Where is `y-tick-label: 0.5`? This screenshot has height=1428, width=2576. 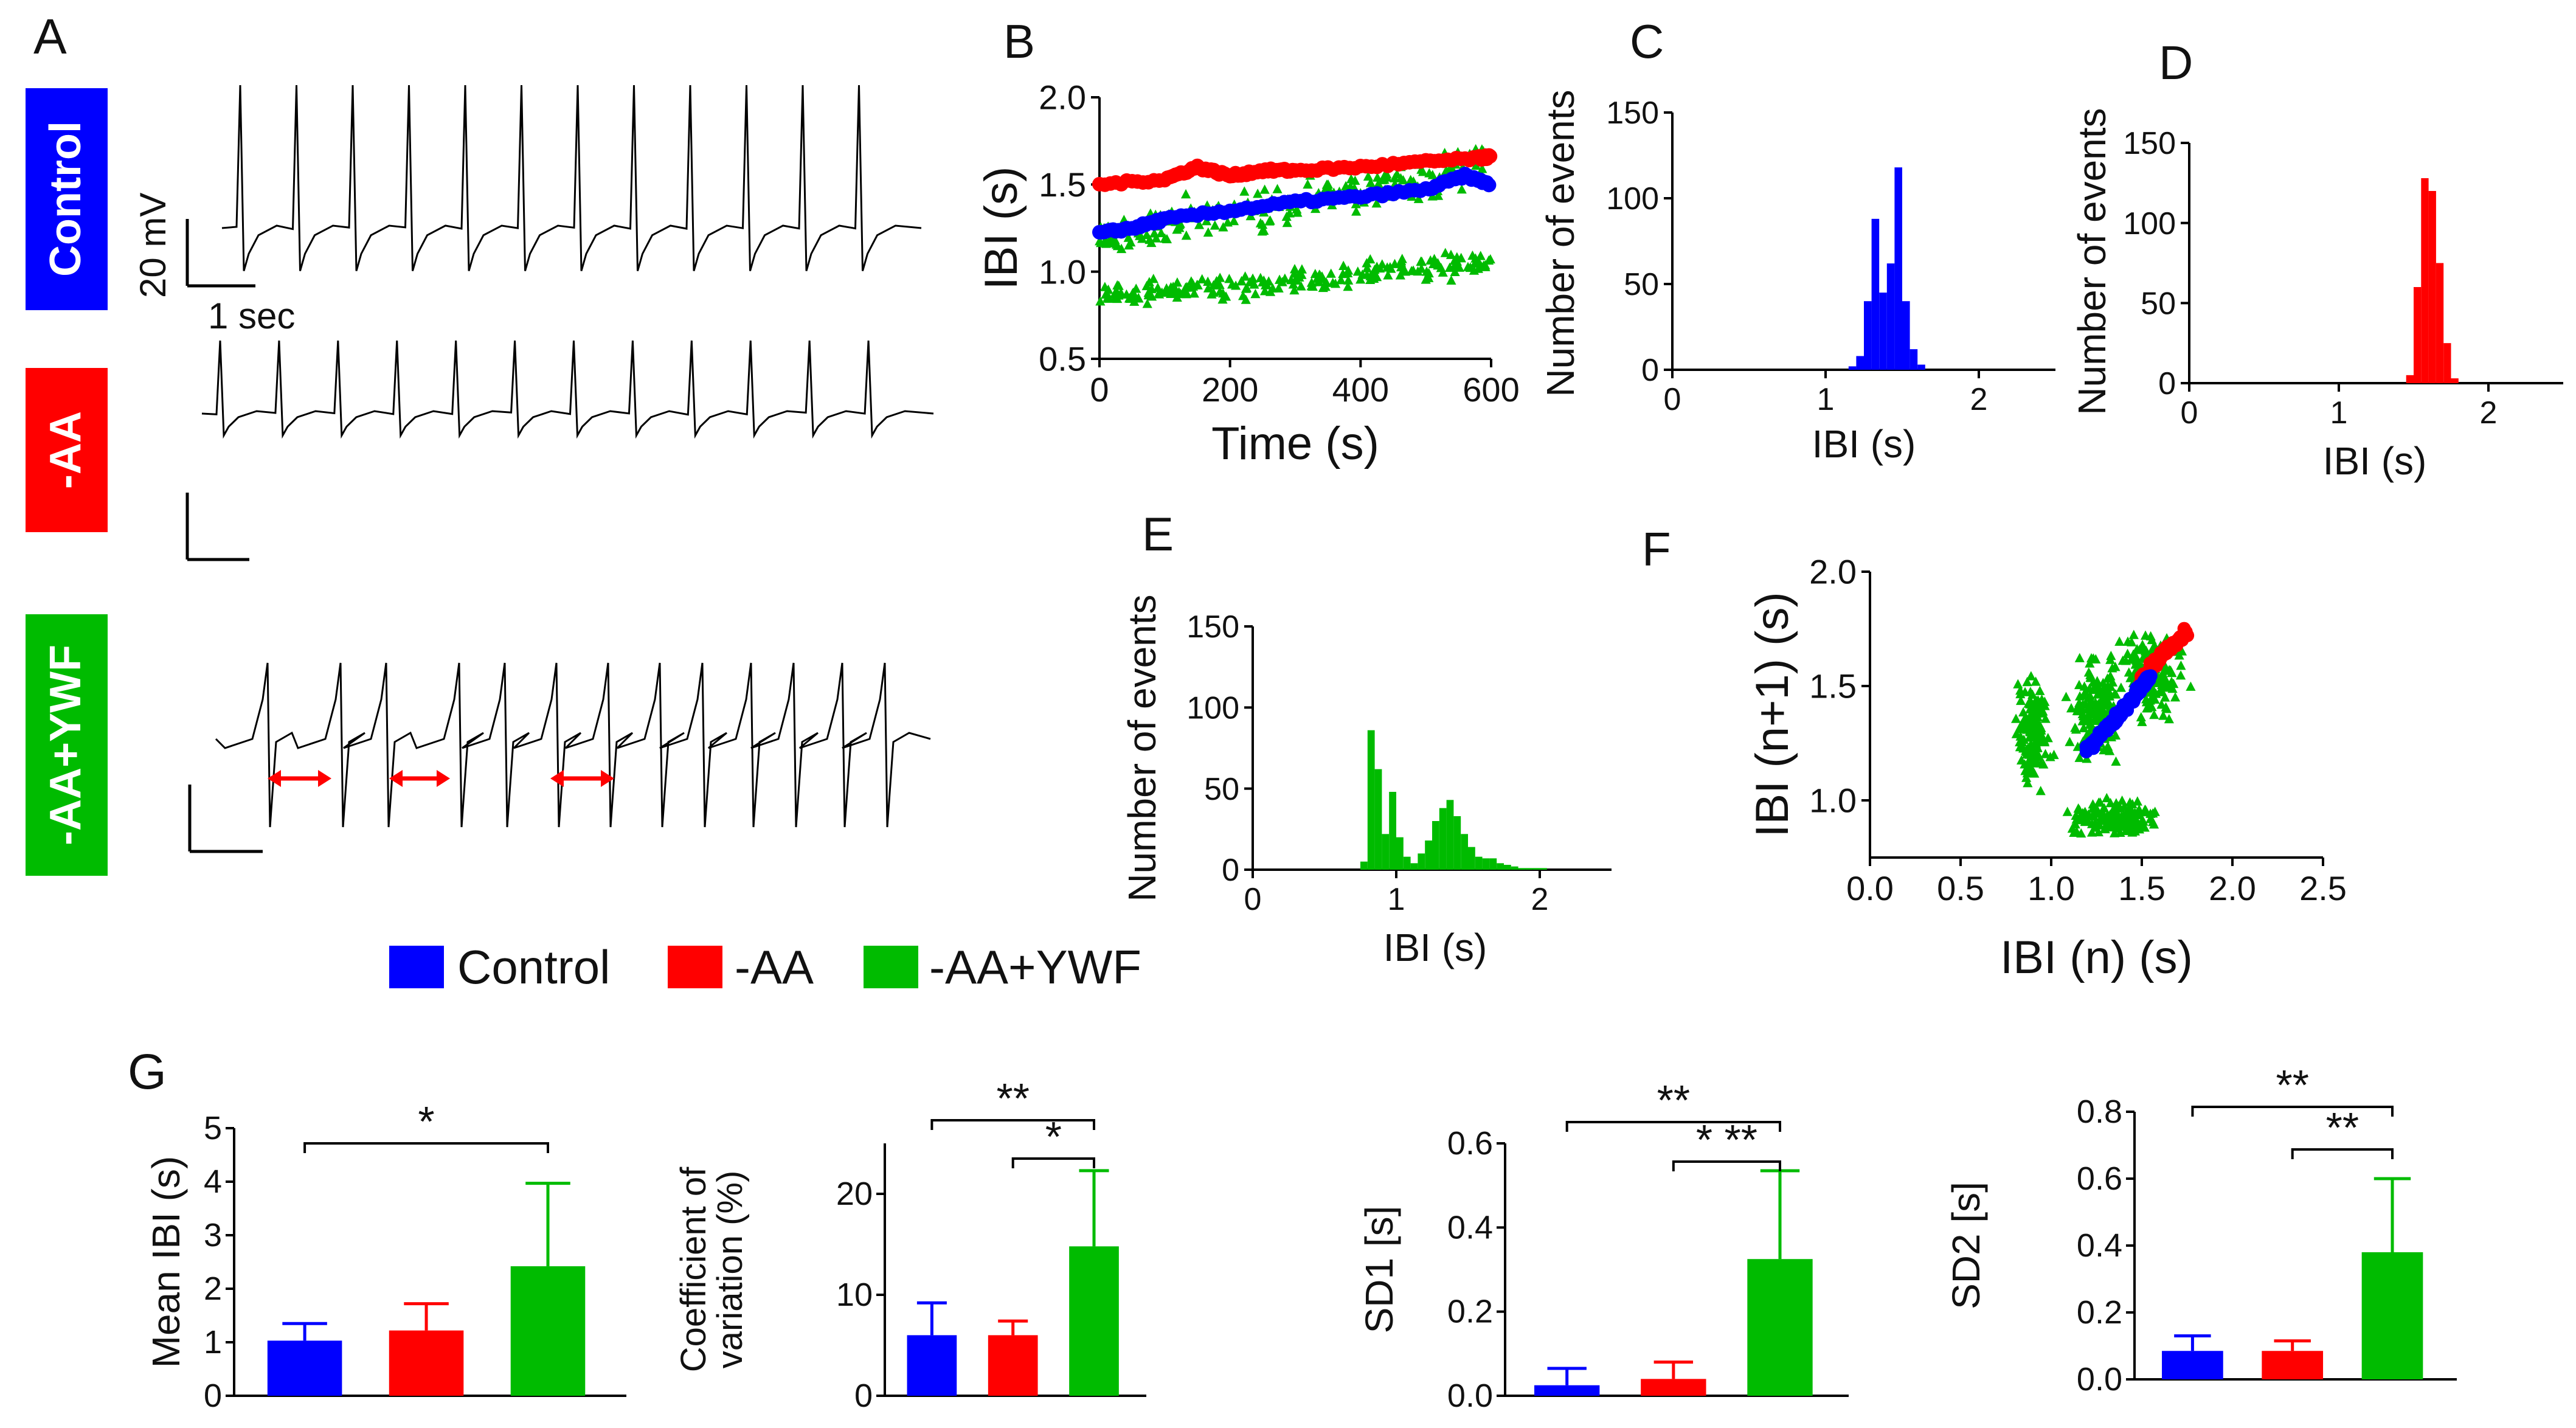
y-tick-label: 0.5 is located at coordinates (1062, 359).